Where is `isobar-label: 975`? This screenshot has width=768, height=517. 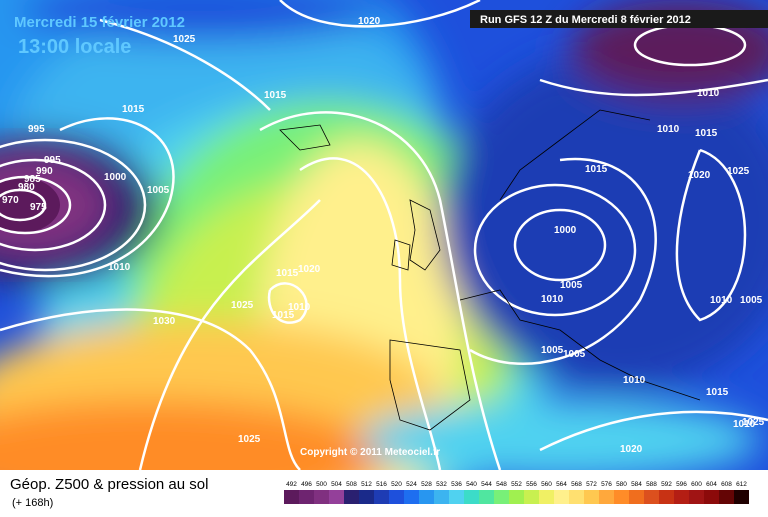
isobar-label: 975 is located at coordinates (38, 207).